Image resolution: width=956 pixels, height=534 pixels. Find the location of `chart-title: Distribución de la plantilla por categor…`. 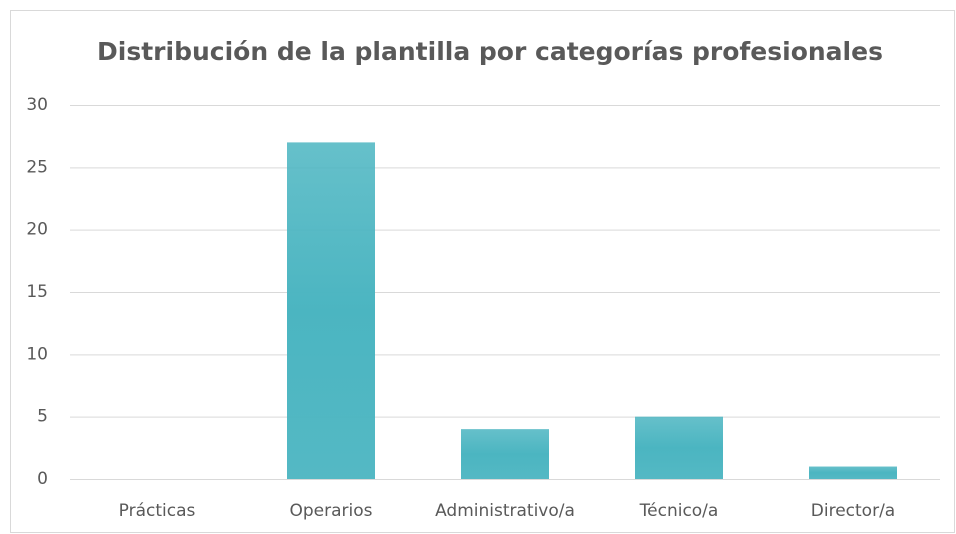

chart-title: Distribución de la plantilla por categor… is located at coordinates (490, 51).